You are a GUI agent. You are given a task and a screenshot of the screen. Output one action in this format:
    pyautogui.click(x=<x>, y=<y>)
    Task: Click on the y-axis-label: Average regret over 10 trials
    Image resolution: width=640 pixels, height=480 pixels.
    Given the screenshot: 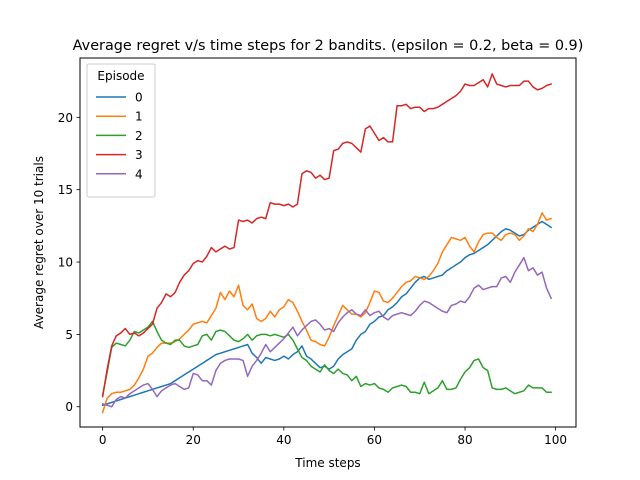 What is the action you would take?
    pyautogui.click(x=39, y=242)
    